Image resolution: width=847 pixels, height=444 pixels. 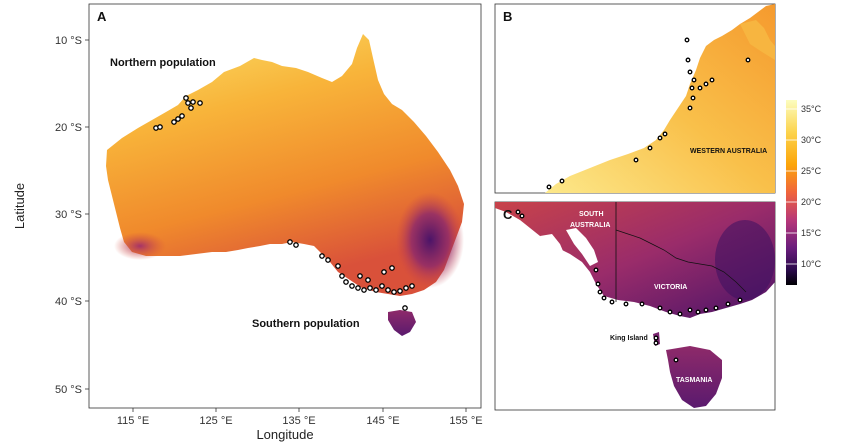 What do you see at coordinates (68, 215) in the screenshot?
I see `y-tick-label: 30 °S` at bounding box center [68, 215].